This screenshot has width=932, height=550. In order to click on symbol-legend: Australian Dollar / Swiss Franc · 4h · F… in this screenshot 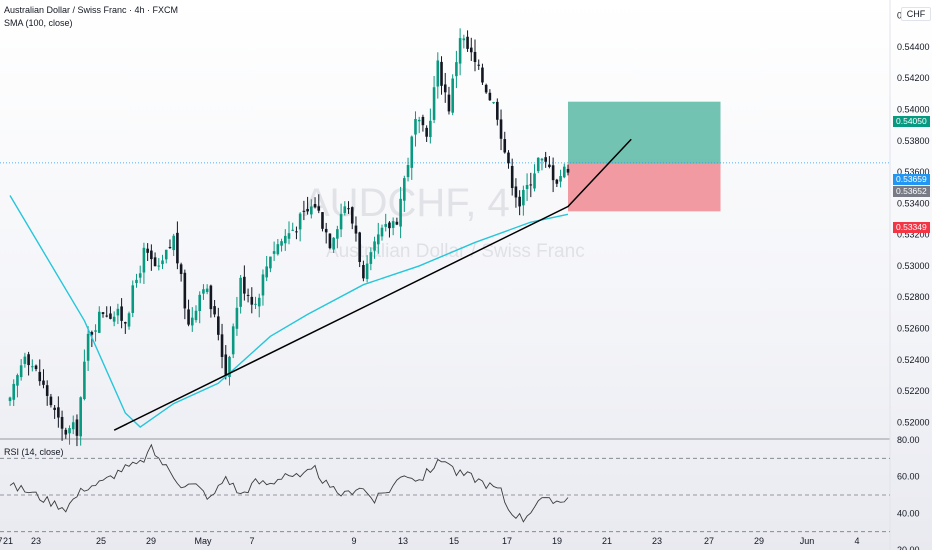, I will do `click(91, 10)`.